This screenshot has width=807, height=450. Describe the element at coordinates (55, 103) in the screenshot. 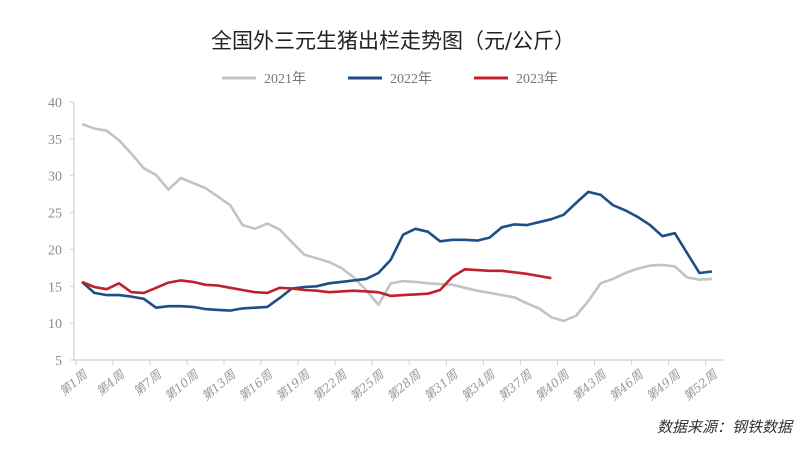

I see `y-tick-label: 40` at that location.